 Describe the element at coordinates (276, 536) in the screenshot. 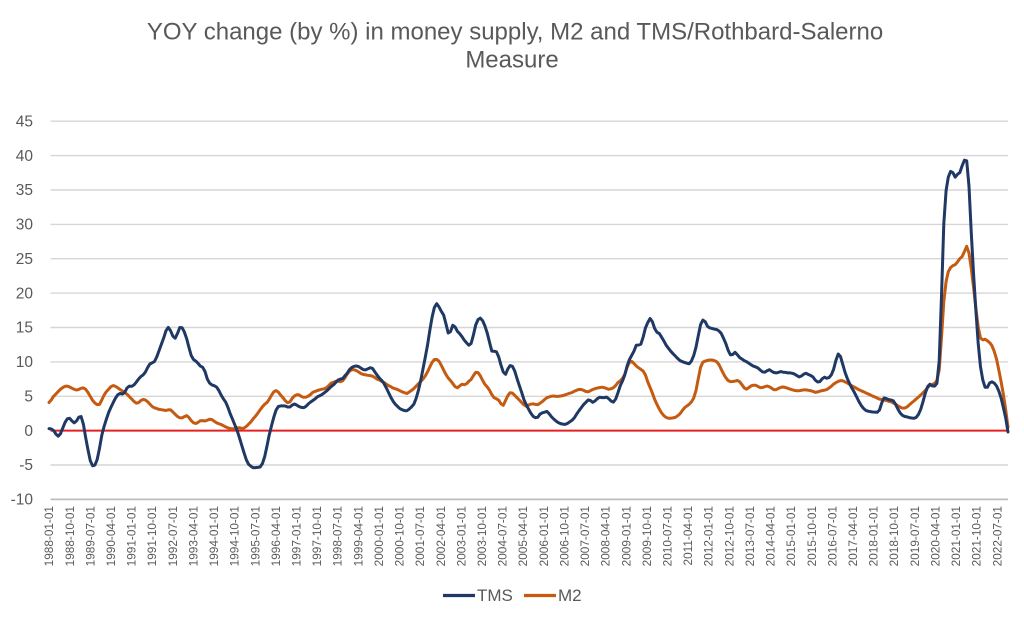

I see `svg-text: 1996-04-01` at that location.